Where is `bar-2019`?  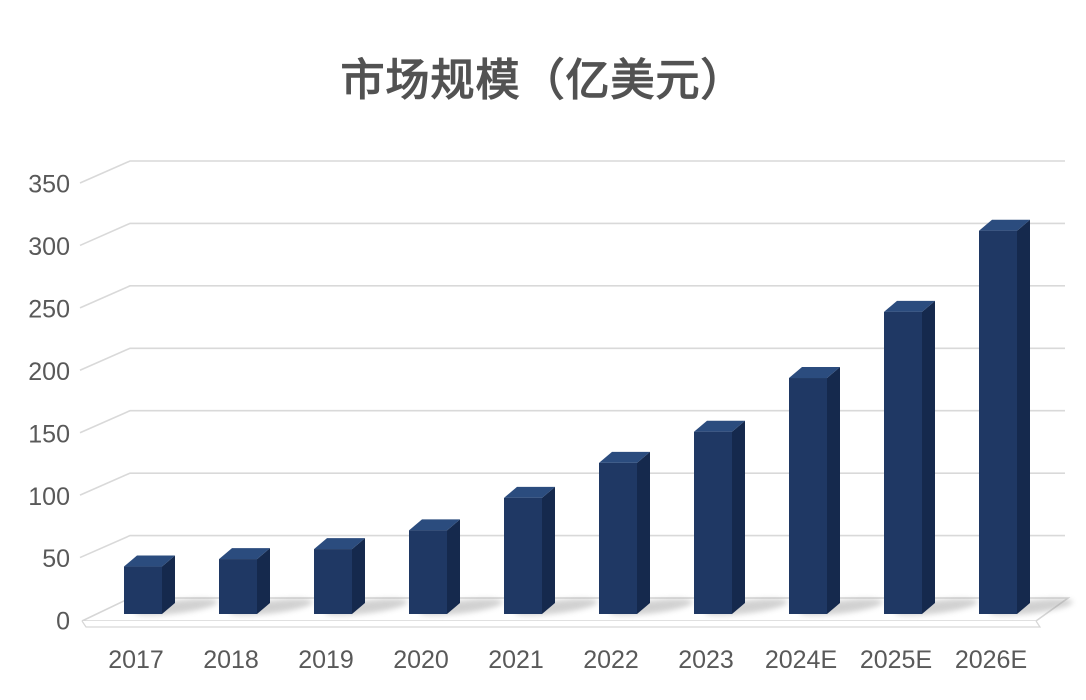
bar-2019 is located at coordinates (339, 576).